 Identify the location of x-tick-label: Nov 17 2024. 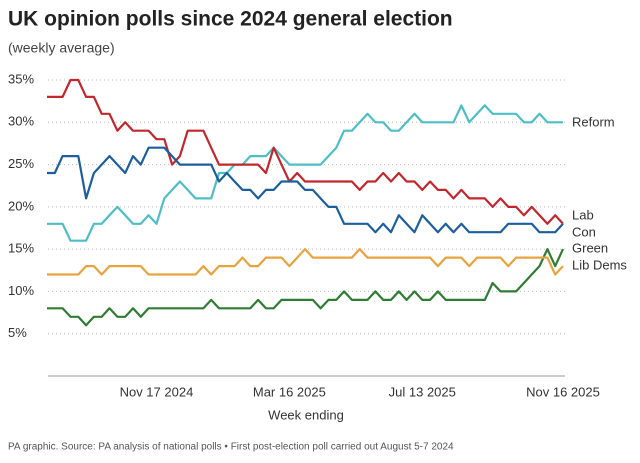
(157, 391).